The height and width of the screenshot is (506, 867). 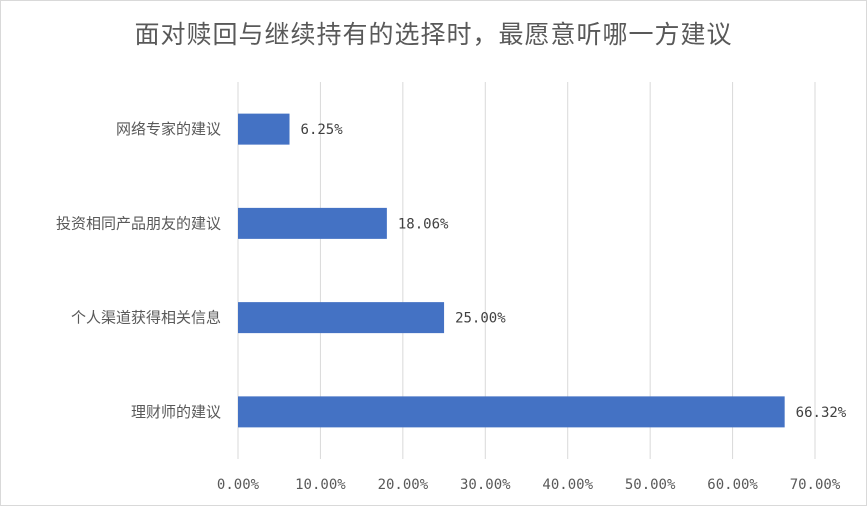 I want to click on category-label: 个人渠道获得相关信息, so click(x=146, y=318).